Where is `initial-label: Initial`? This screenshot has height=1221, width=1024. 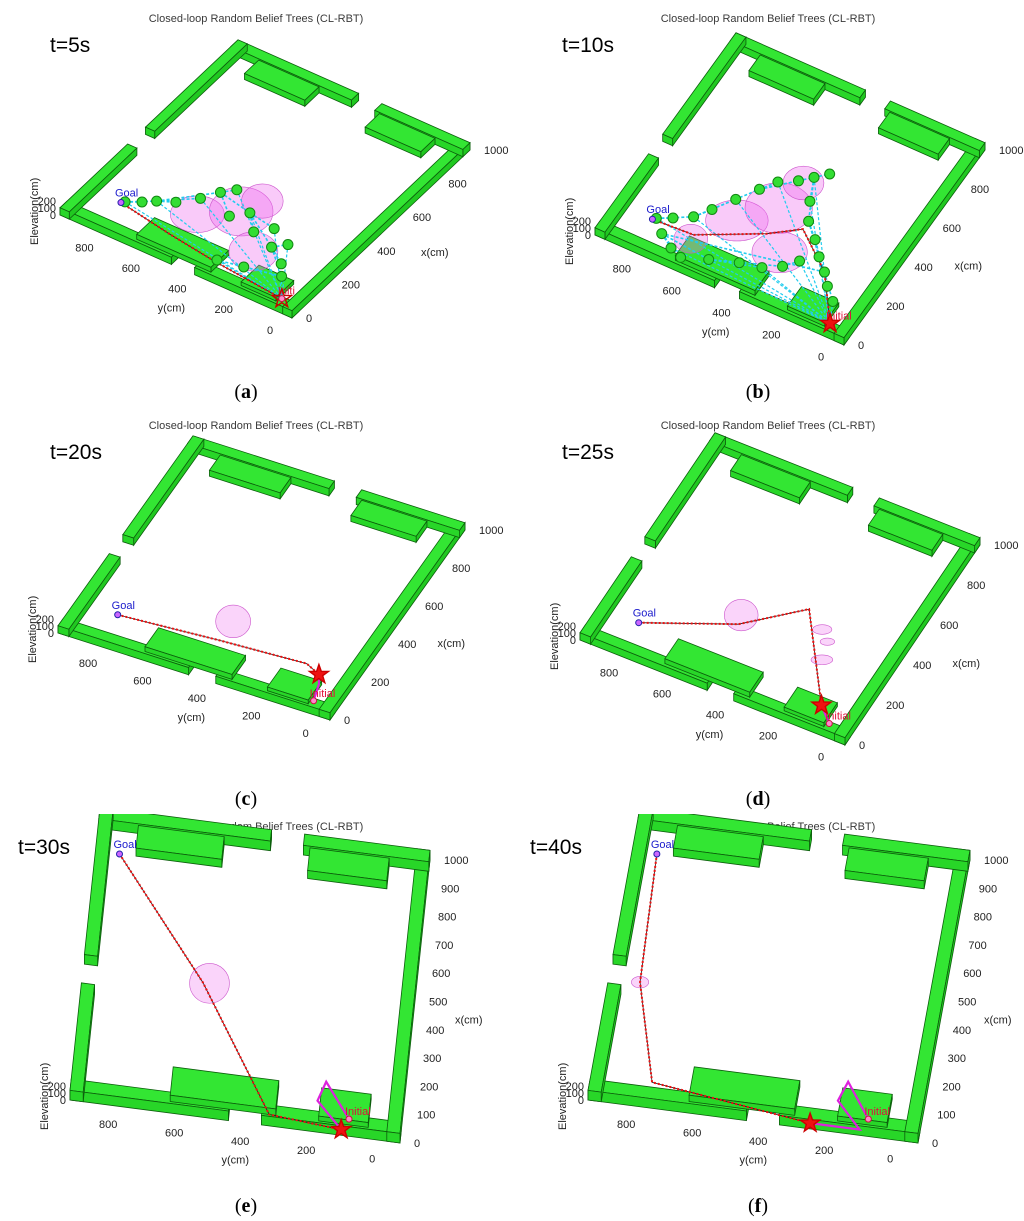 initial-label: Initial is located at coordinates (323, 694).